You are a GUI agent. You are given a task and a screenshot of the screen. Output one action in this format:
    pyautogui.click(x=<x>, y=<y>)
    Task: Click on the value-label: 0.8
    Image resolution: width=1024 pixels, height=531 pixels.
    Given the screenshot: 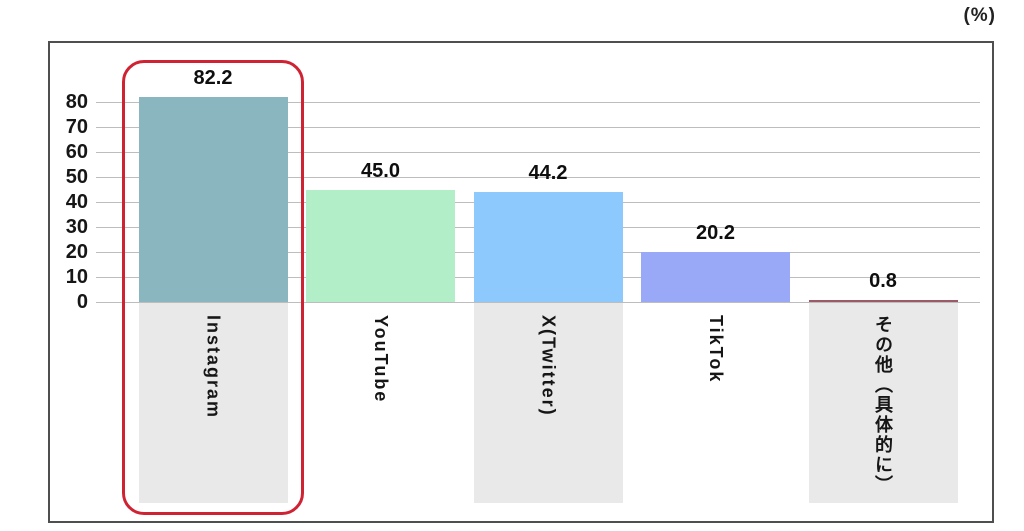 What is the action you would take?
    pyautogui.click(x=883, y=281)
    